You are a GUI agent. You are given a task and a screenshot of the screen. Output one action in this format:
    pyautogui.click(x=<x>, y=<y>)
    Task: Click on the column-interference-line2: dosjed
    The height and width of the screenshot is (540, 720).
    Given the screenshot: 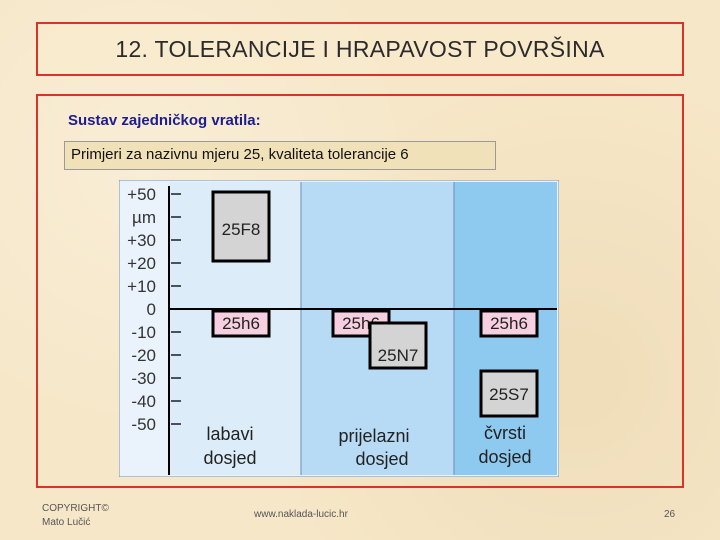 What is the action you would take?
    pyautogui.click(x=504, y=457)
    